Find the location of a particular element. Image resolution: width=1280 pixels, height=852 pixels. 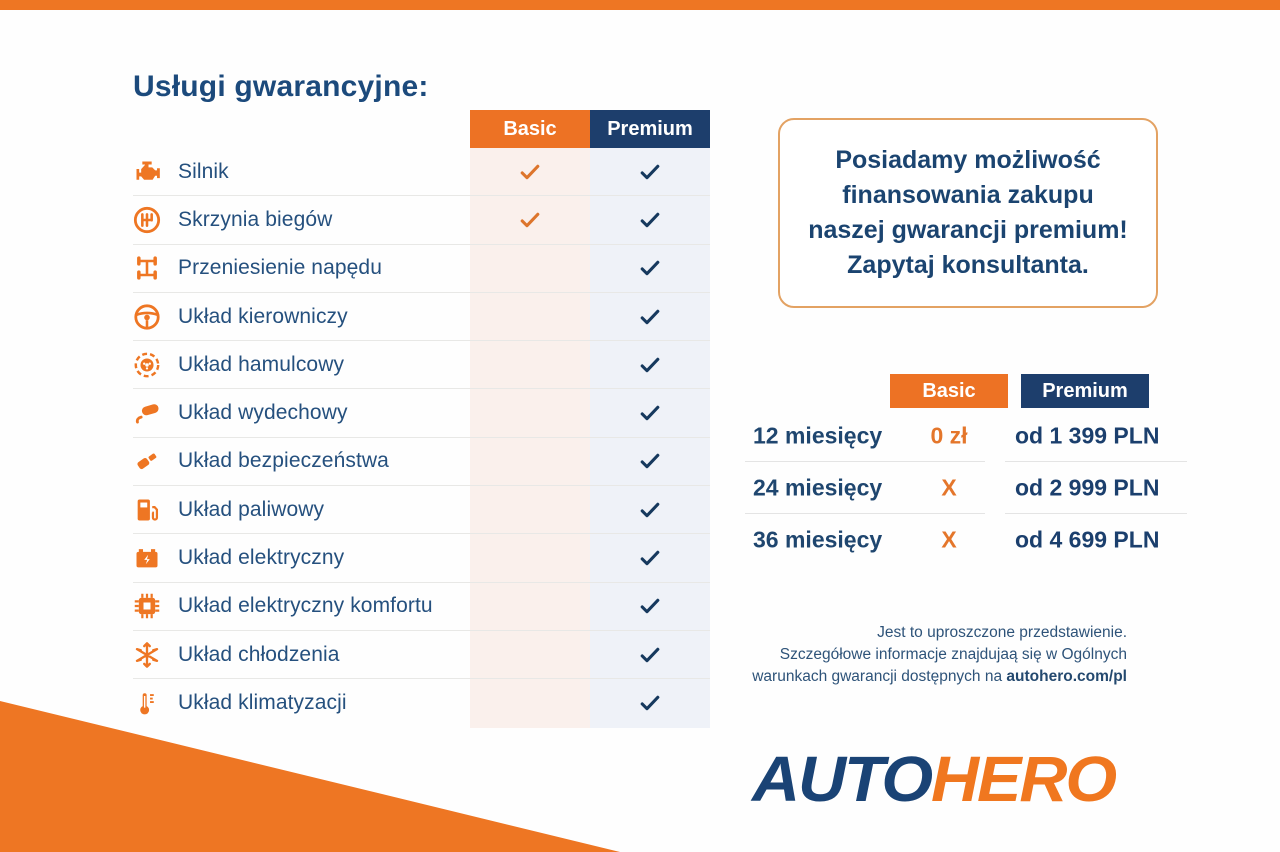

steering-wheel-icon is located at coordinates (147, 317).